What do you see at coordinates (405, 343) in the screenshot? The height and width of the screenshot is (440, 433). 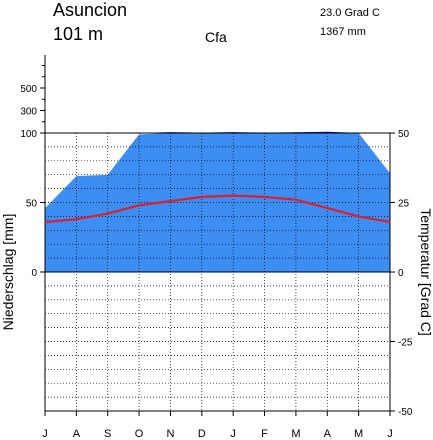 I see `temp-tick-label: -25` at bounding box center [405, 343].